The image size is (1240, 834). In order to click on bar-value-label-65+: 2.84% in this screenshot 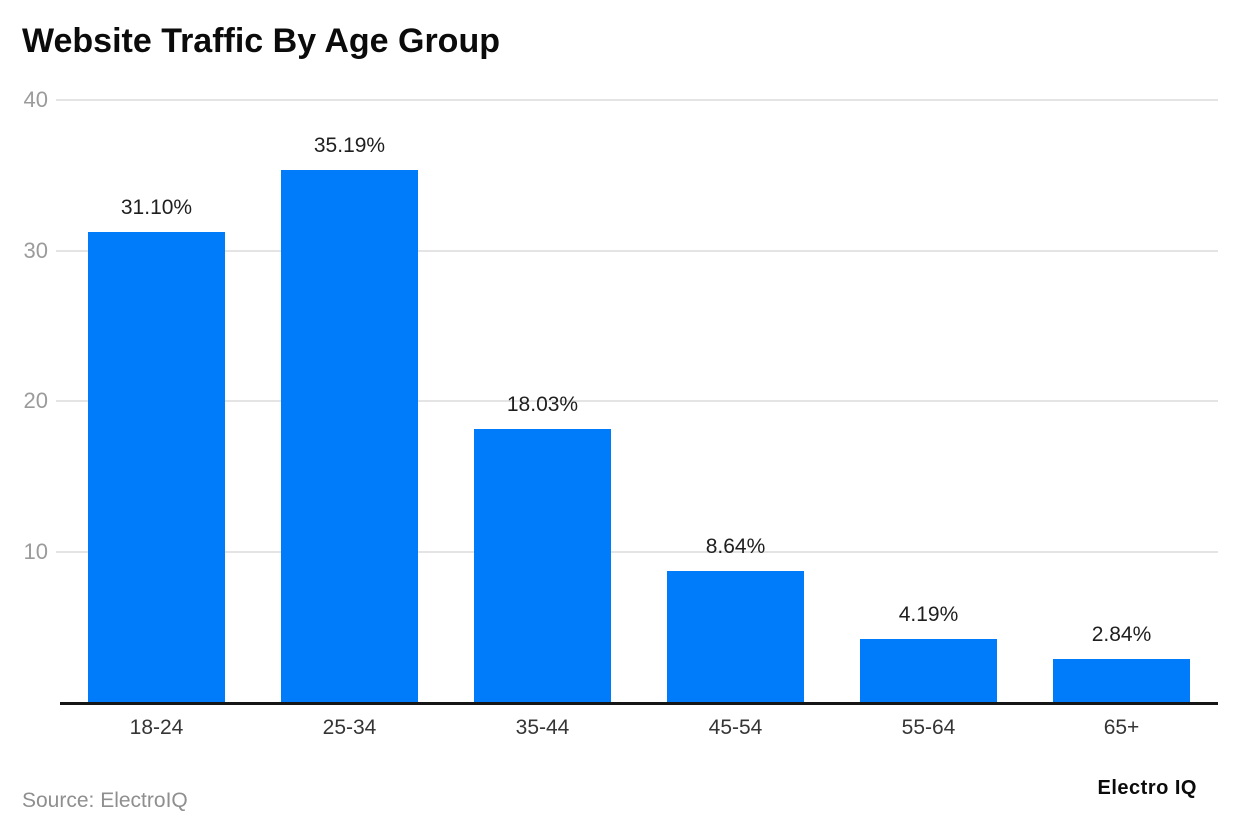, I will do `click(1121, 635)`.